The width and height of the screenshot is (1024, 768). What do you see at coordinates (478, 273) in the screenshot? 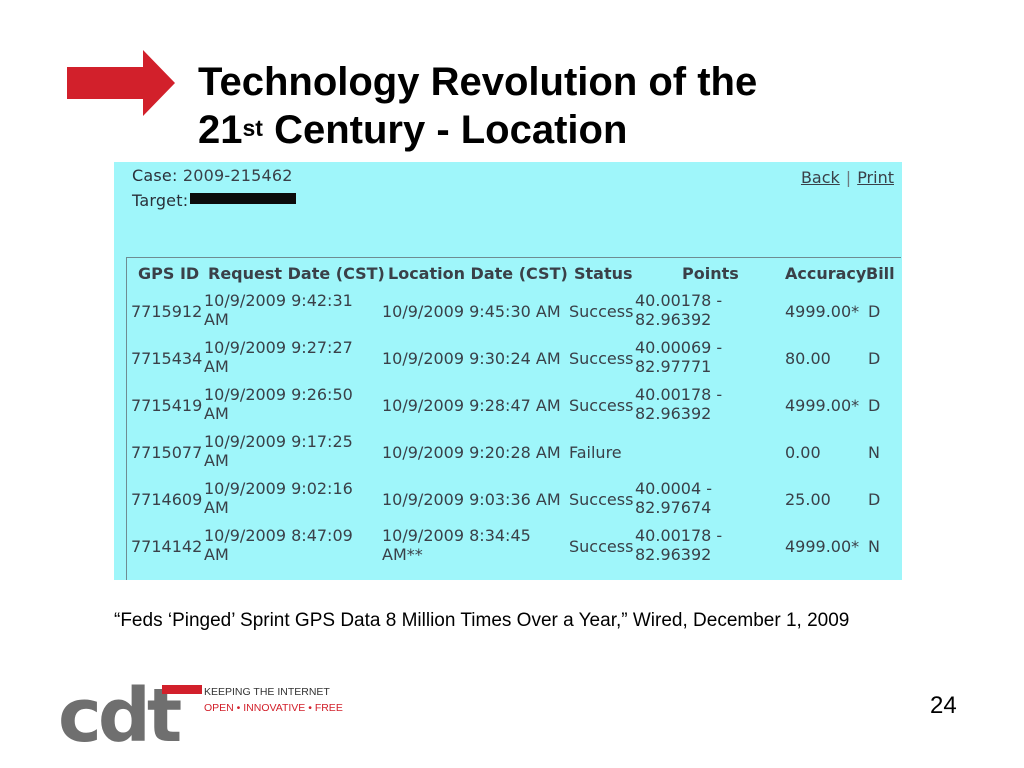
I see `column-header-location-date: Location Date (CST)` at bounding box center [478, 273].